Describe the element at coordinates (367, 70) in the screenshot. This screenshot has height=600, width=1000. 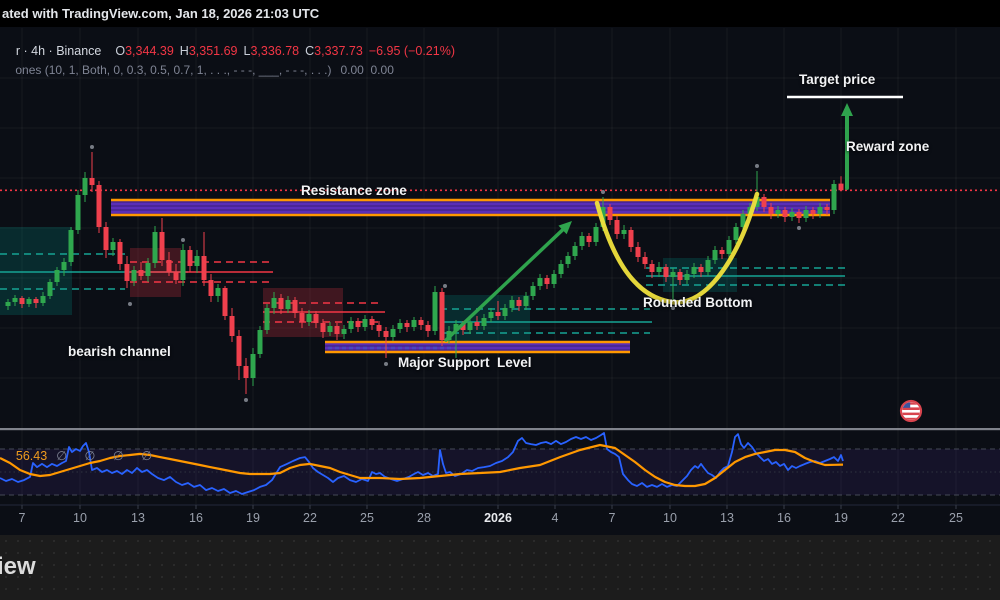
I see `indicator-values: 0.00 0.00` at that location.